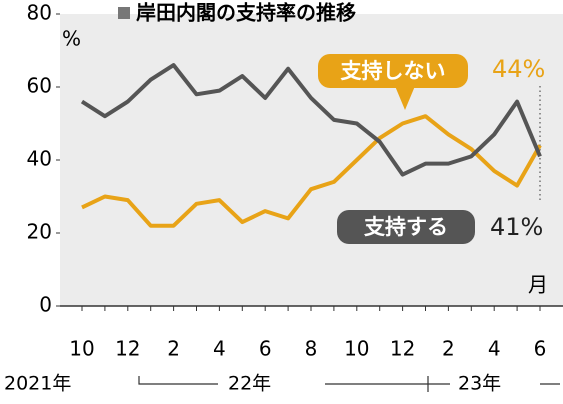  Describe the element at coordinates (124, 13) in the screenshot. I see `title-icon` at that location.